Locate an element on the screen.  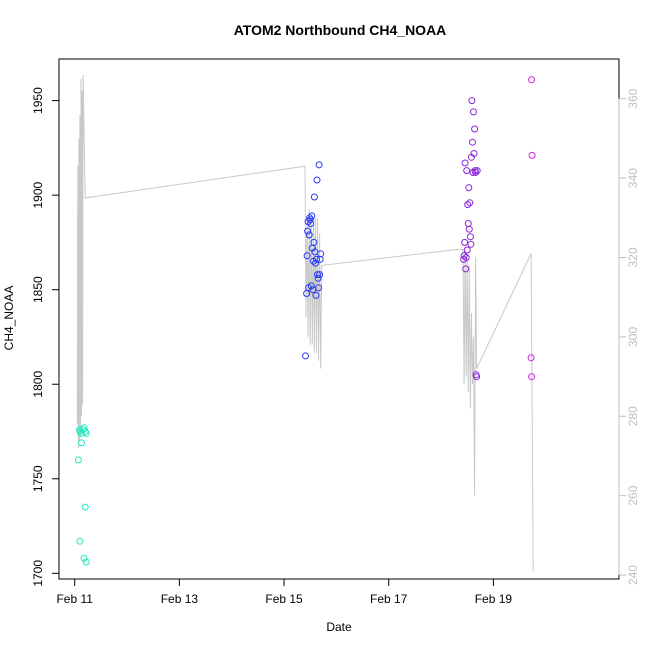
y-tick-label: 1850 is located at coordinates (38, 289).